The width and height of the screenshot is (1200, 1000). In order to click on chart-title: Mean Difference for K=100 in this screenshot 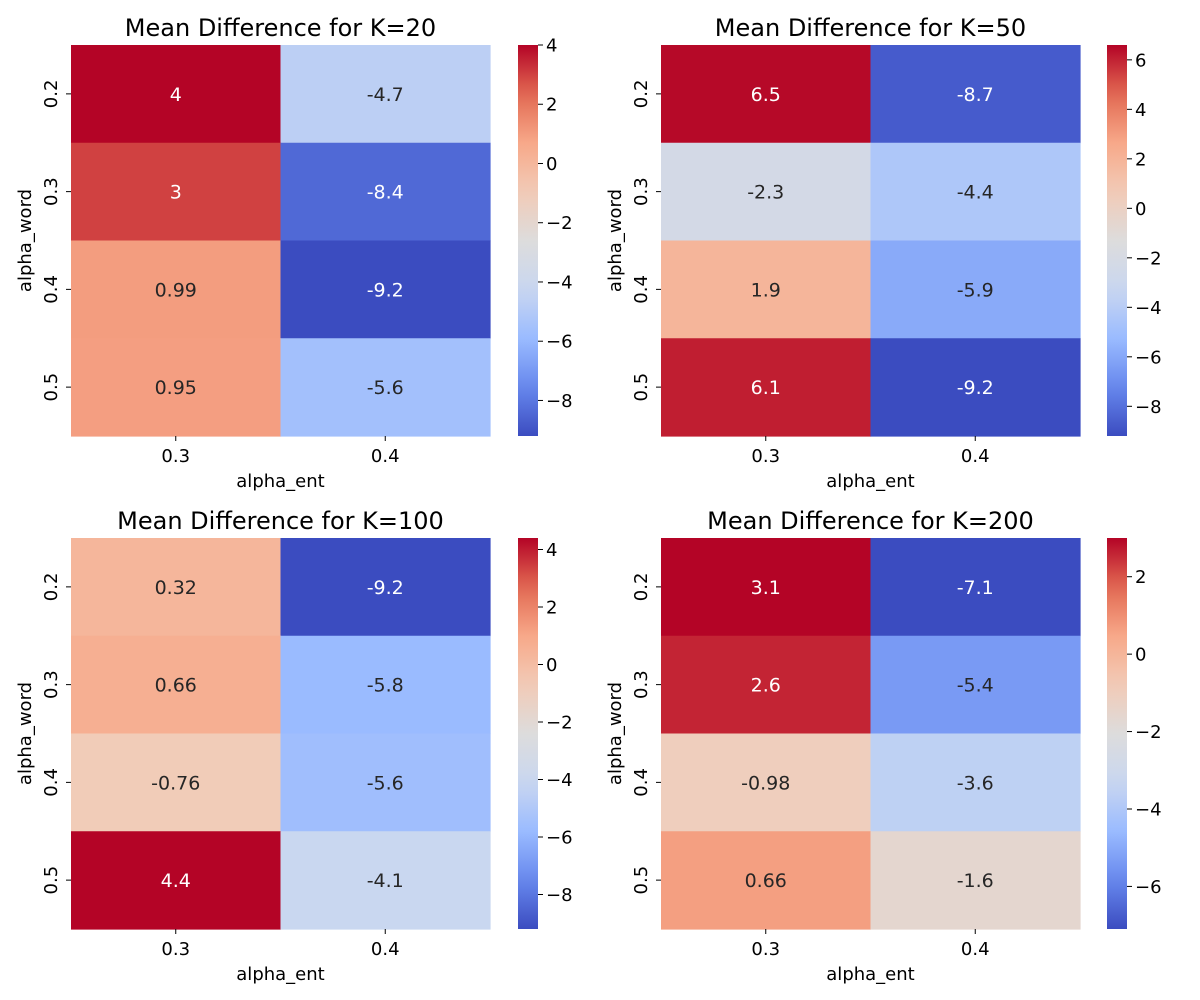, I will do `click(280, 521)`.